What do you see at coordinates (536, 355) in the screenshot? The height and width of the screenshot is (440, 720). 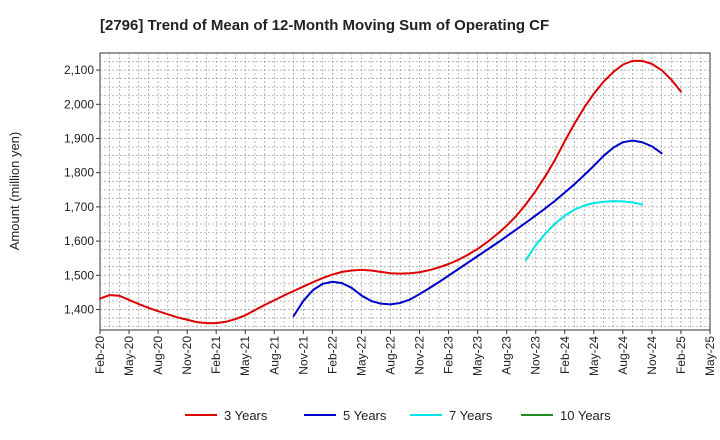 I see `x-tick-label: Nov-23` at bounding box center [536, 355].